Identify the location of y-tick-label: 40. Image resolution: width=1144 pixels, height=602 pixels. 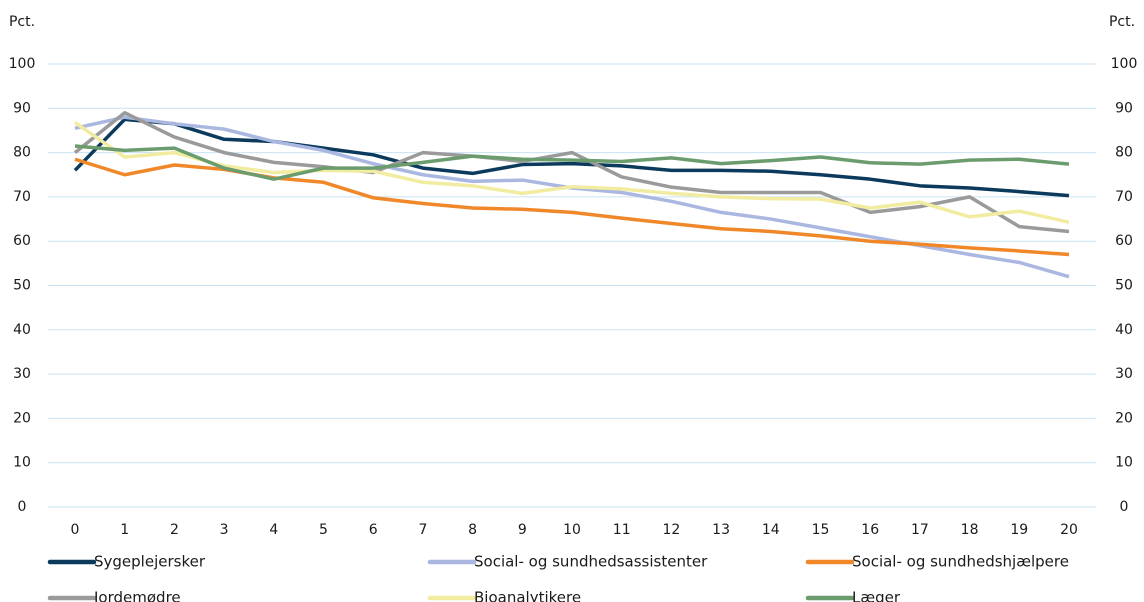
(22, 330).